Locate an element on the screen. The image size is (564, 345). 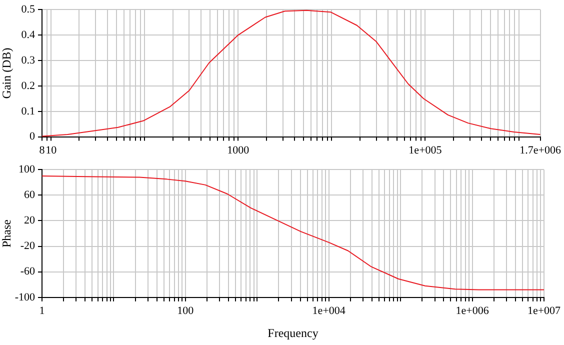
x-tick-label: 1.7e+006 is located at coordinates (541, 150).